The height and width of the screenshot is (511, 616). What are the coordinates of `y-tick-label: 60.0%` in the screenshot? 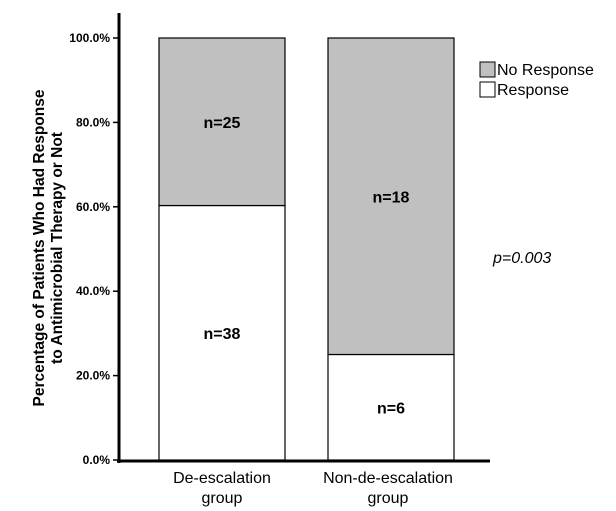 It's located at (93, 207).